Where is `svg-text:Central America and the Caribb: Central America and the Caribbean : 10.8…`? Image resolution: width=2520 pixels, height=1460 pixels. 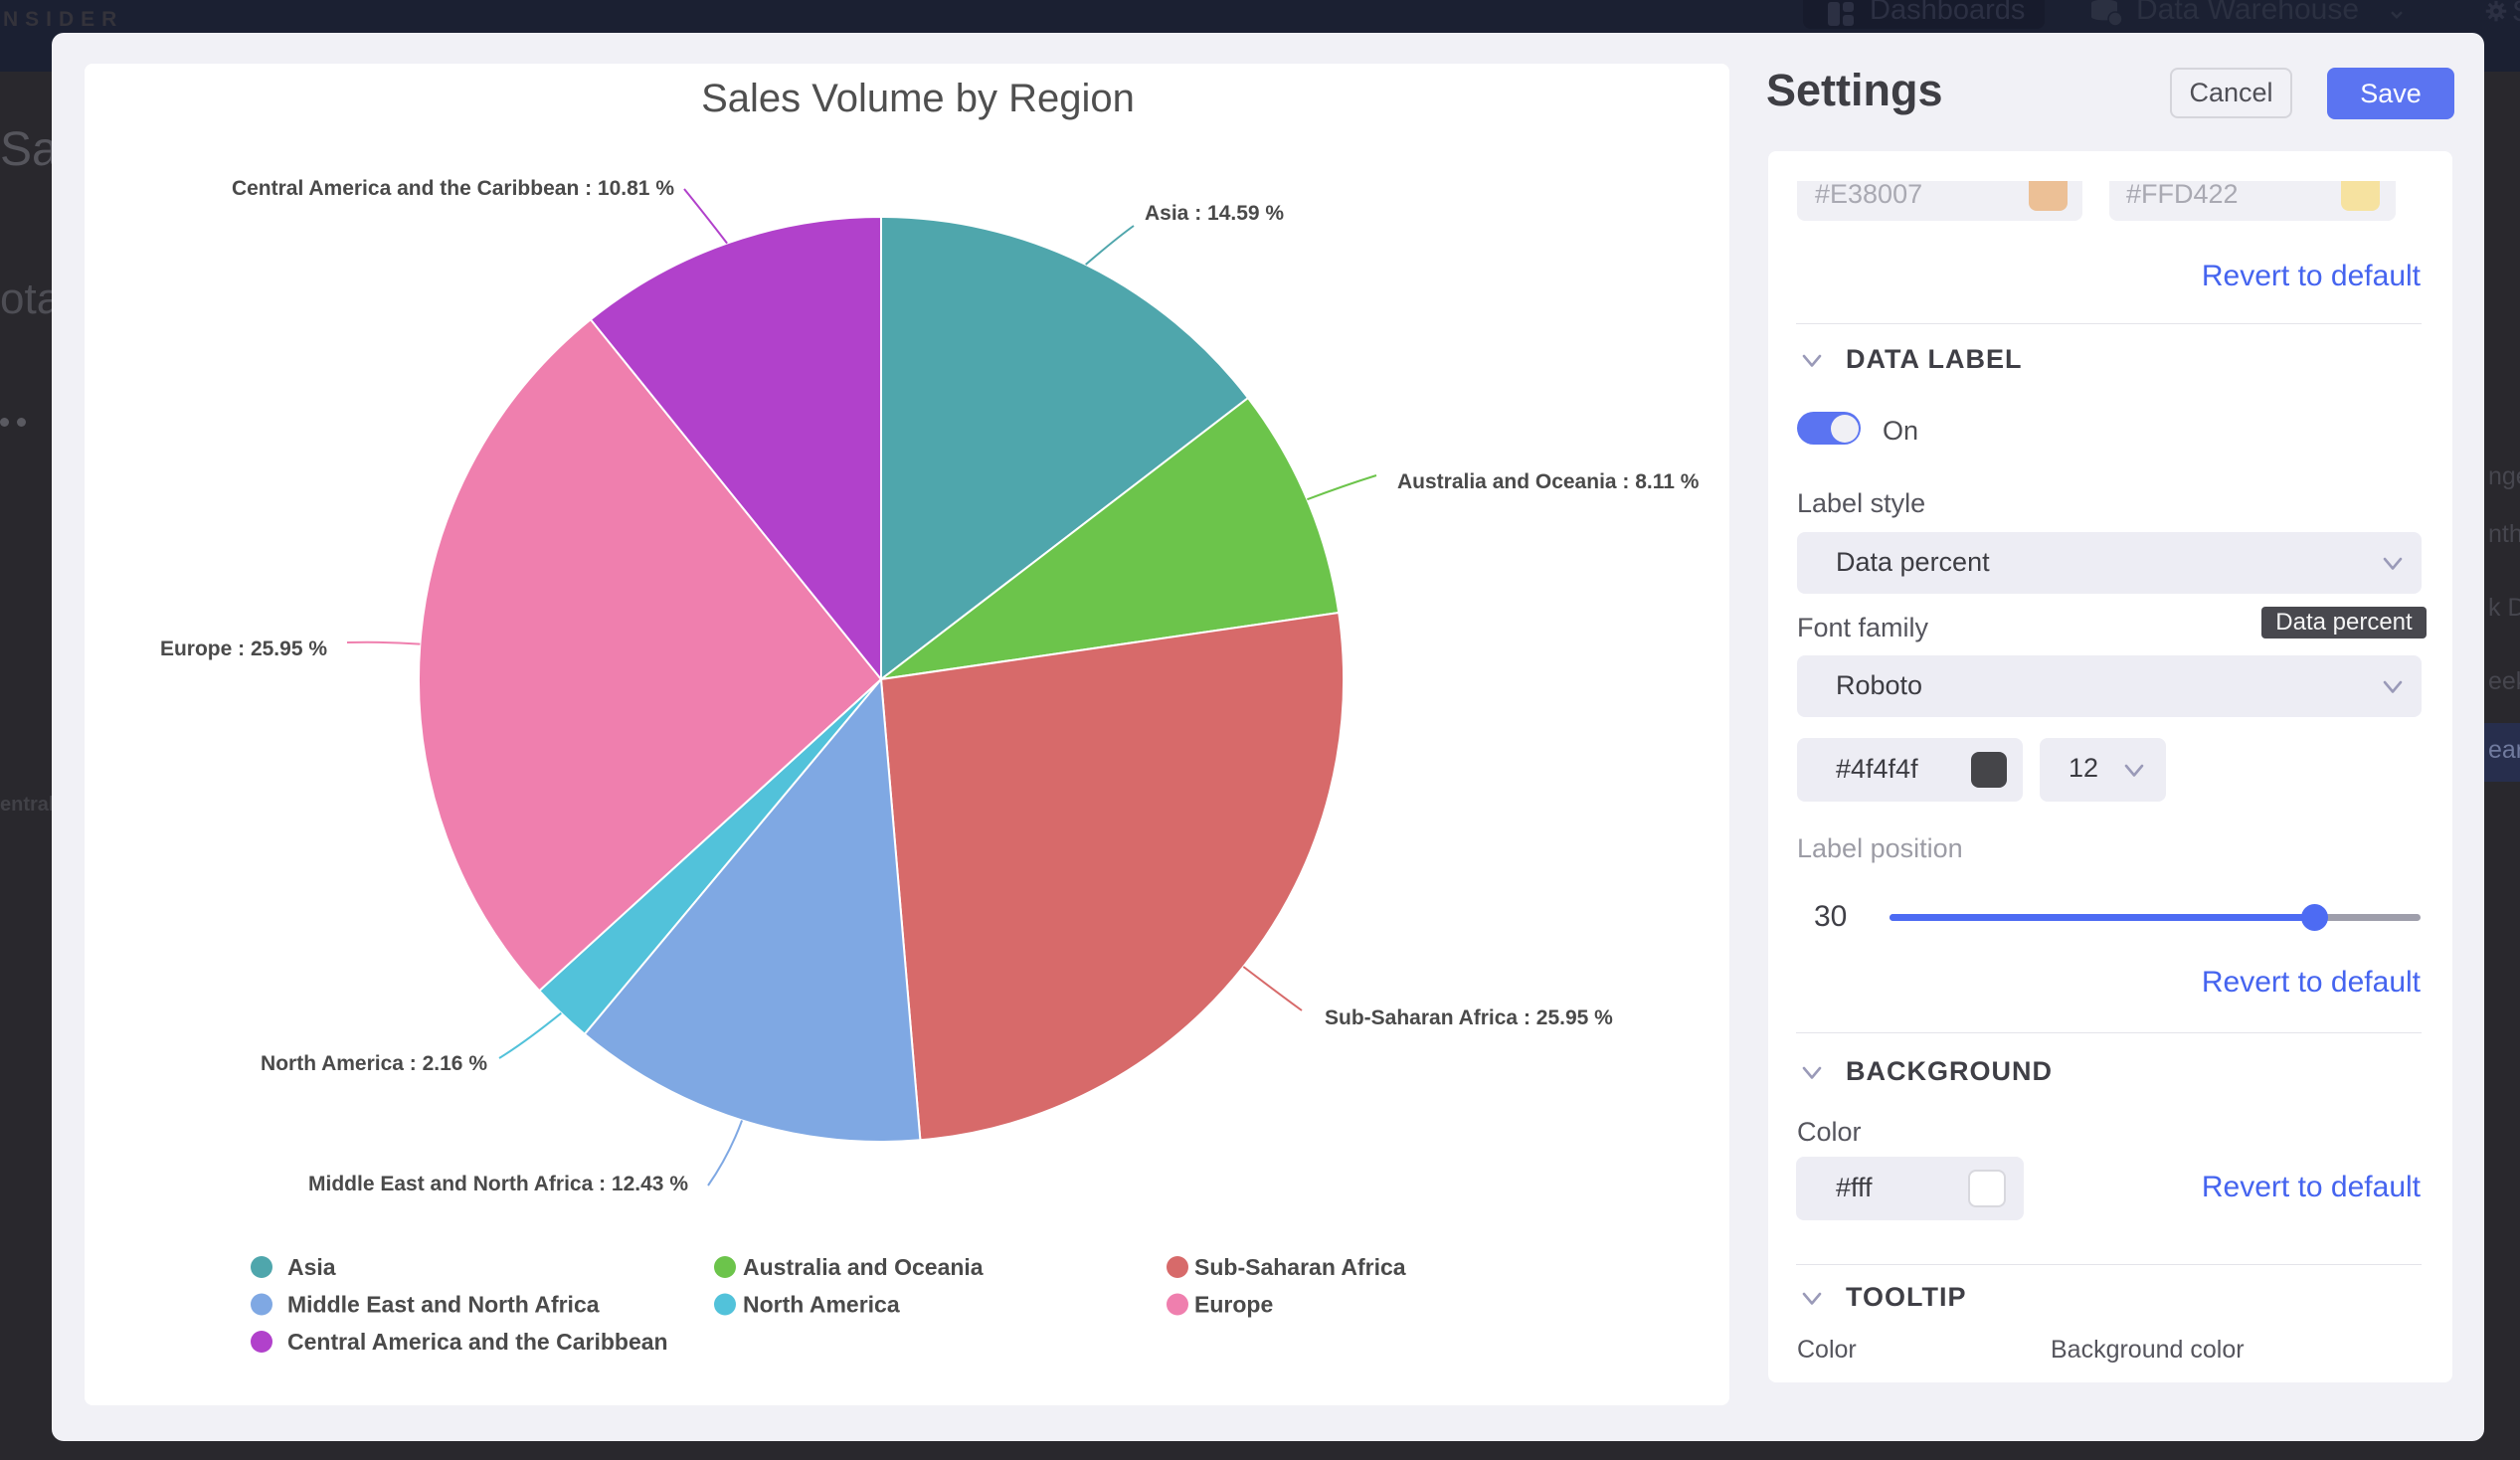 svg-text:Central America and the Caribb: Central America and the Caribbean : 10.8… is located at coordinates (453, 188).